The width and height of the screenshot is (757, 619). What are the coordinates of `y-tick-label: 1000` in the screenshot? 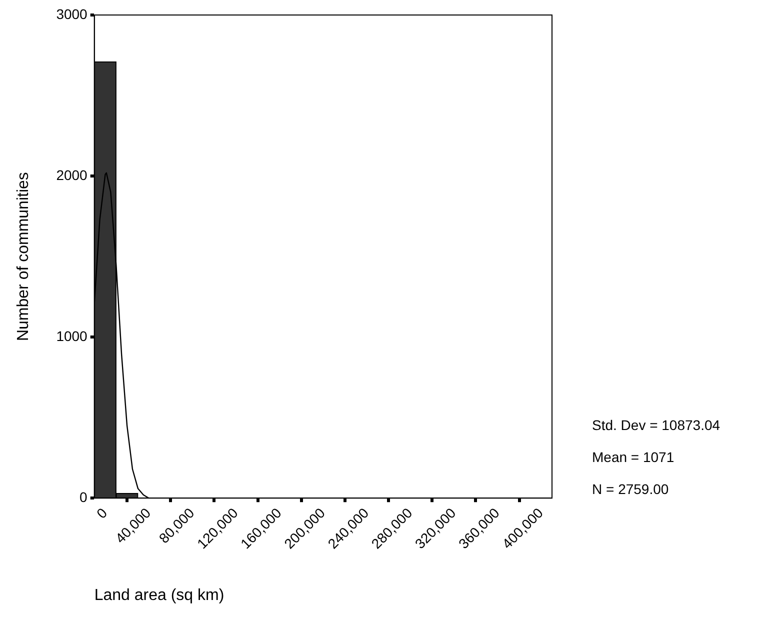 It's located at (72, 336).